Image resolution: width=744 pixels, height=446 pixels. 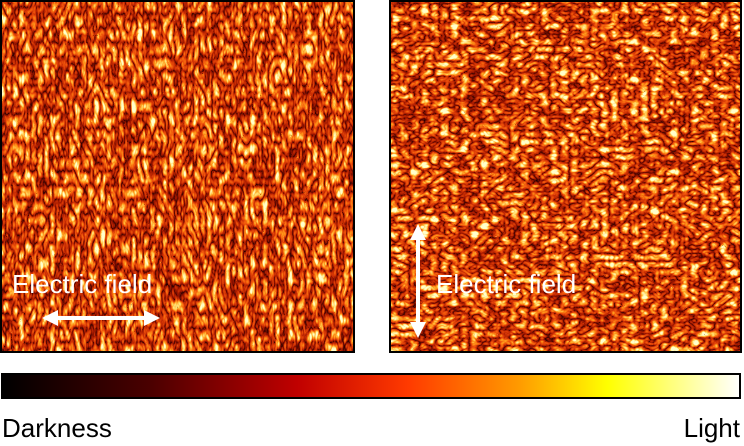 What do you see at coordinates (371, 386) in the screenshot?
I see `colorbar-gradient` at bounding box center [371, 386].